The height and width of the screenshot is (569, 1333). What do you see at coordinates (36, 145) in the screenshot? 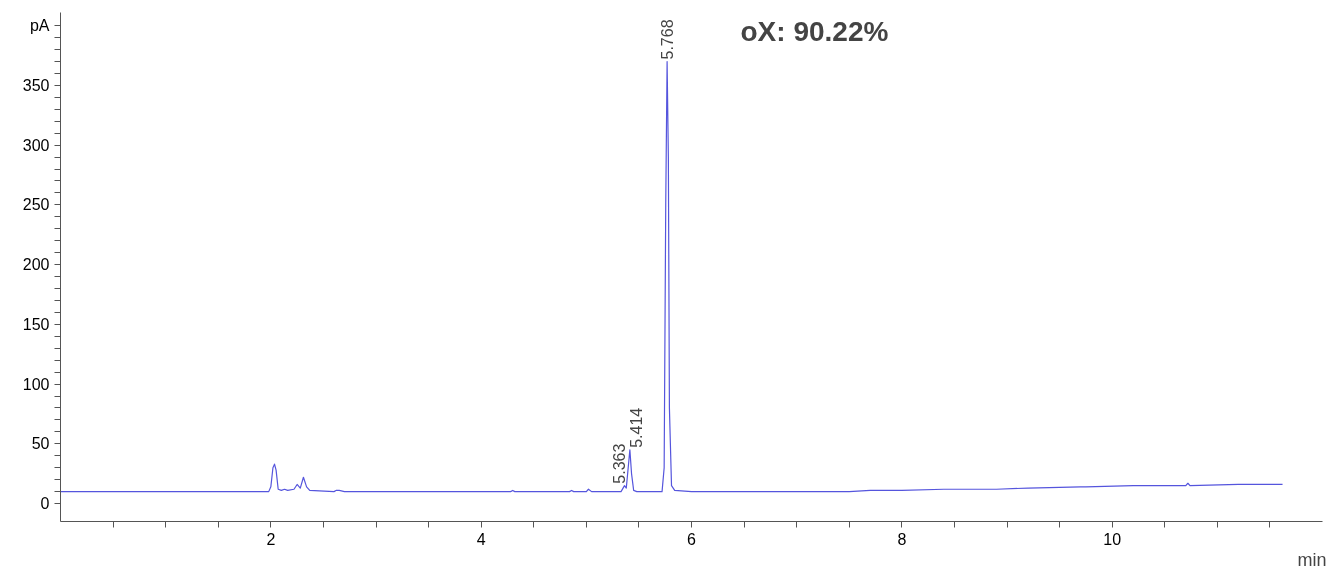
I see `y-tick-label: 300` at bounding box center [36, 145].